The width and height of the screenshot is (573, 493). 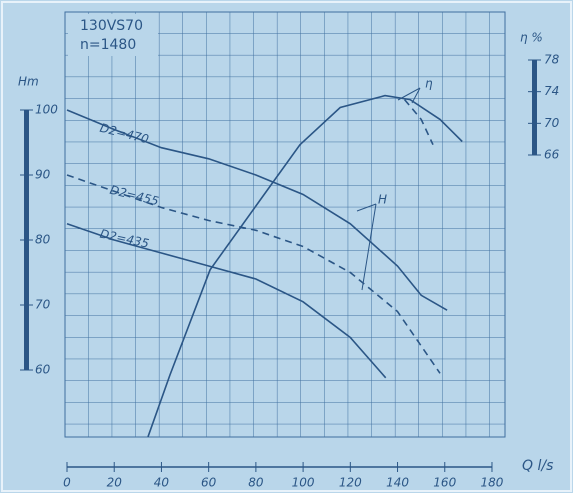 What do you see at coordinates (537, 466) in the screenshot?
I see `x-axis-label: Q l/s` at bounding box center [537, 466].